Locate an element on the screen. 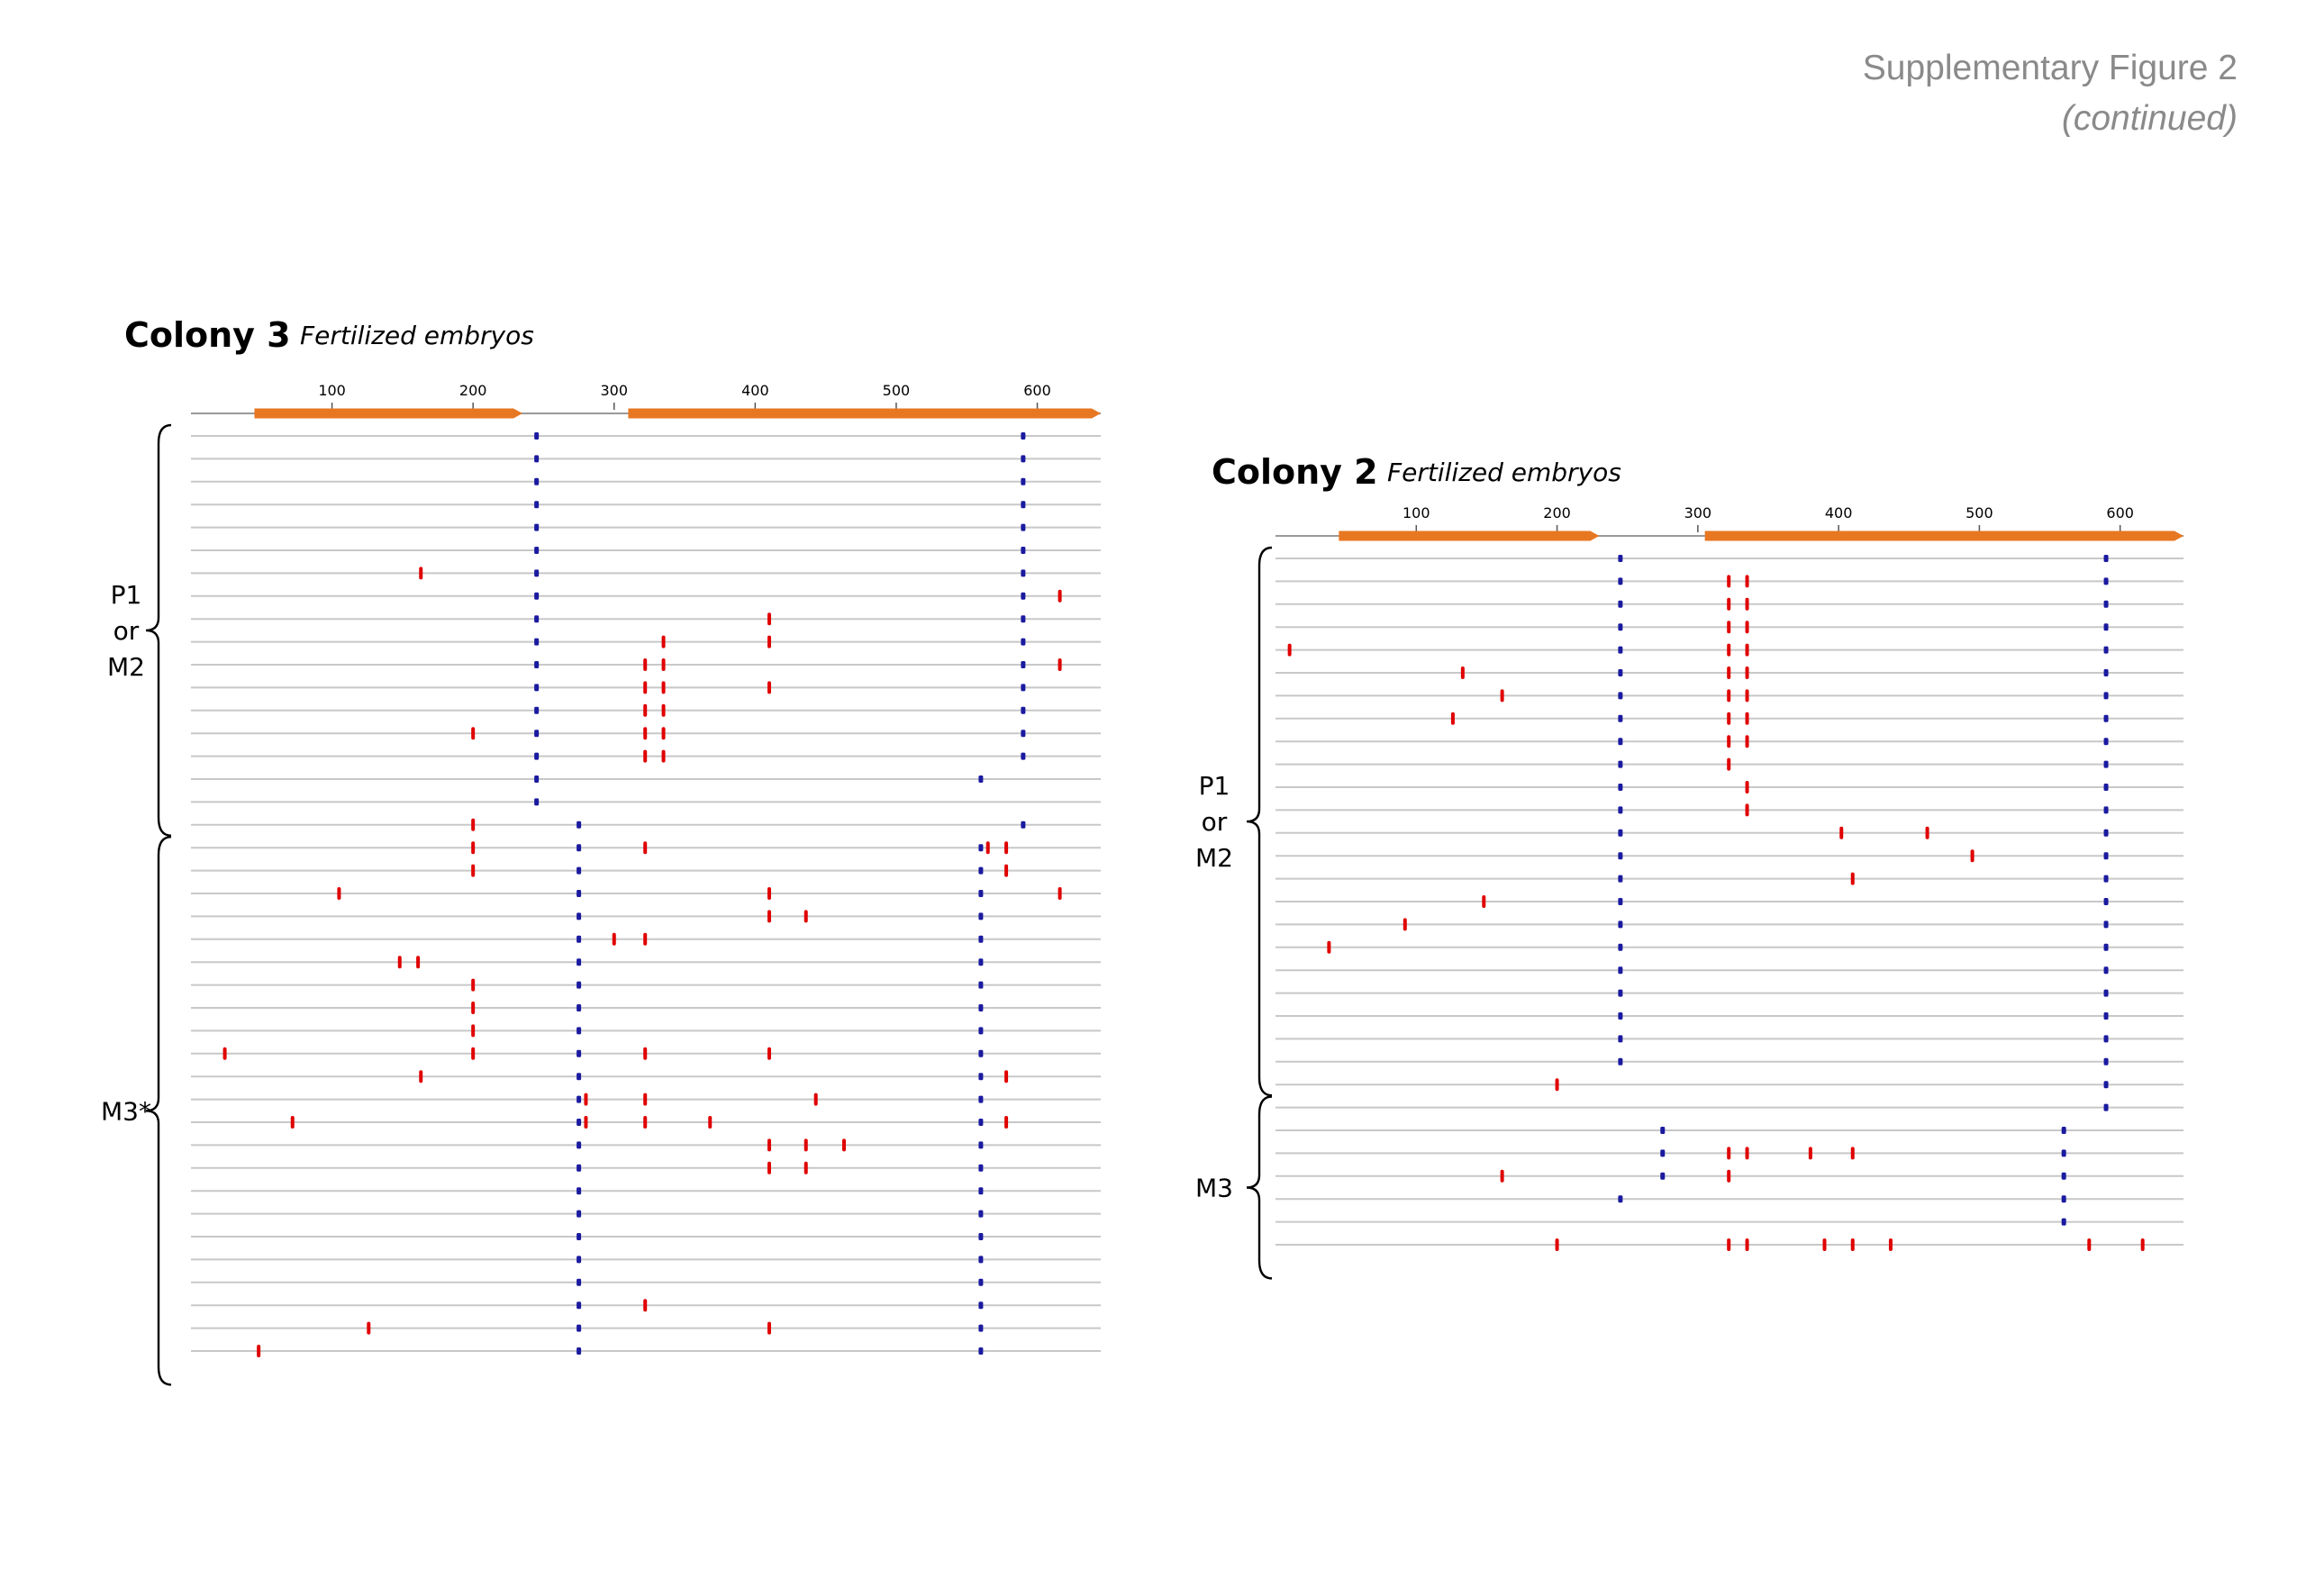  panel-subtitle: Fertilized embryos is located at coordinates (417, 335).